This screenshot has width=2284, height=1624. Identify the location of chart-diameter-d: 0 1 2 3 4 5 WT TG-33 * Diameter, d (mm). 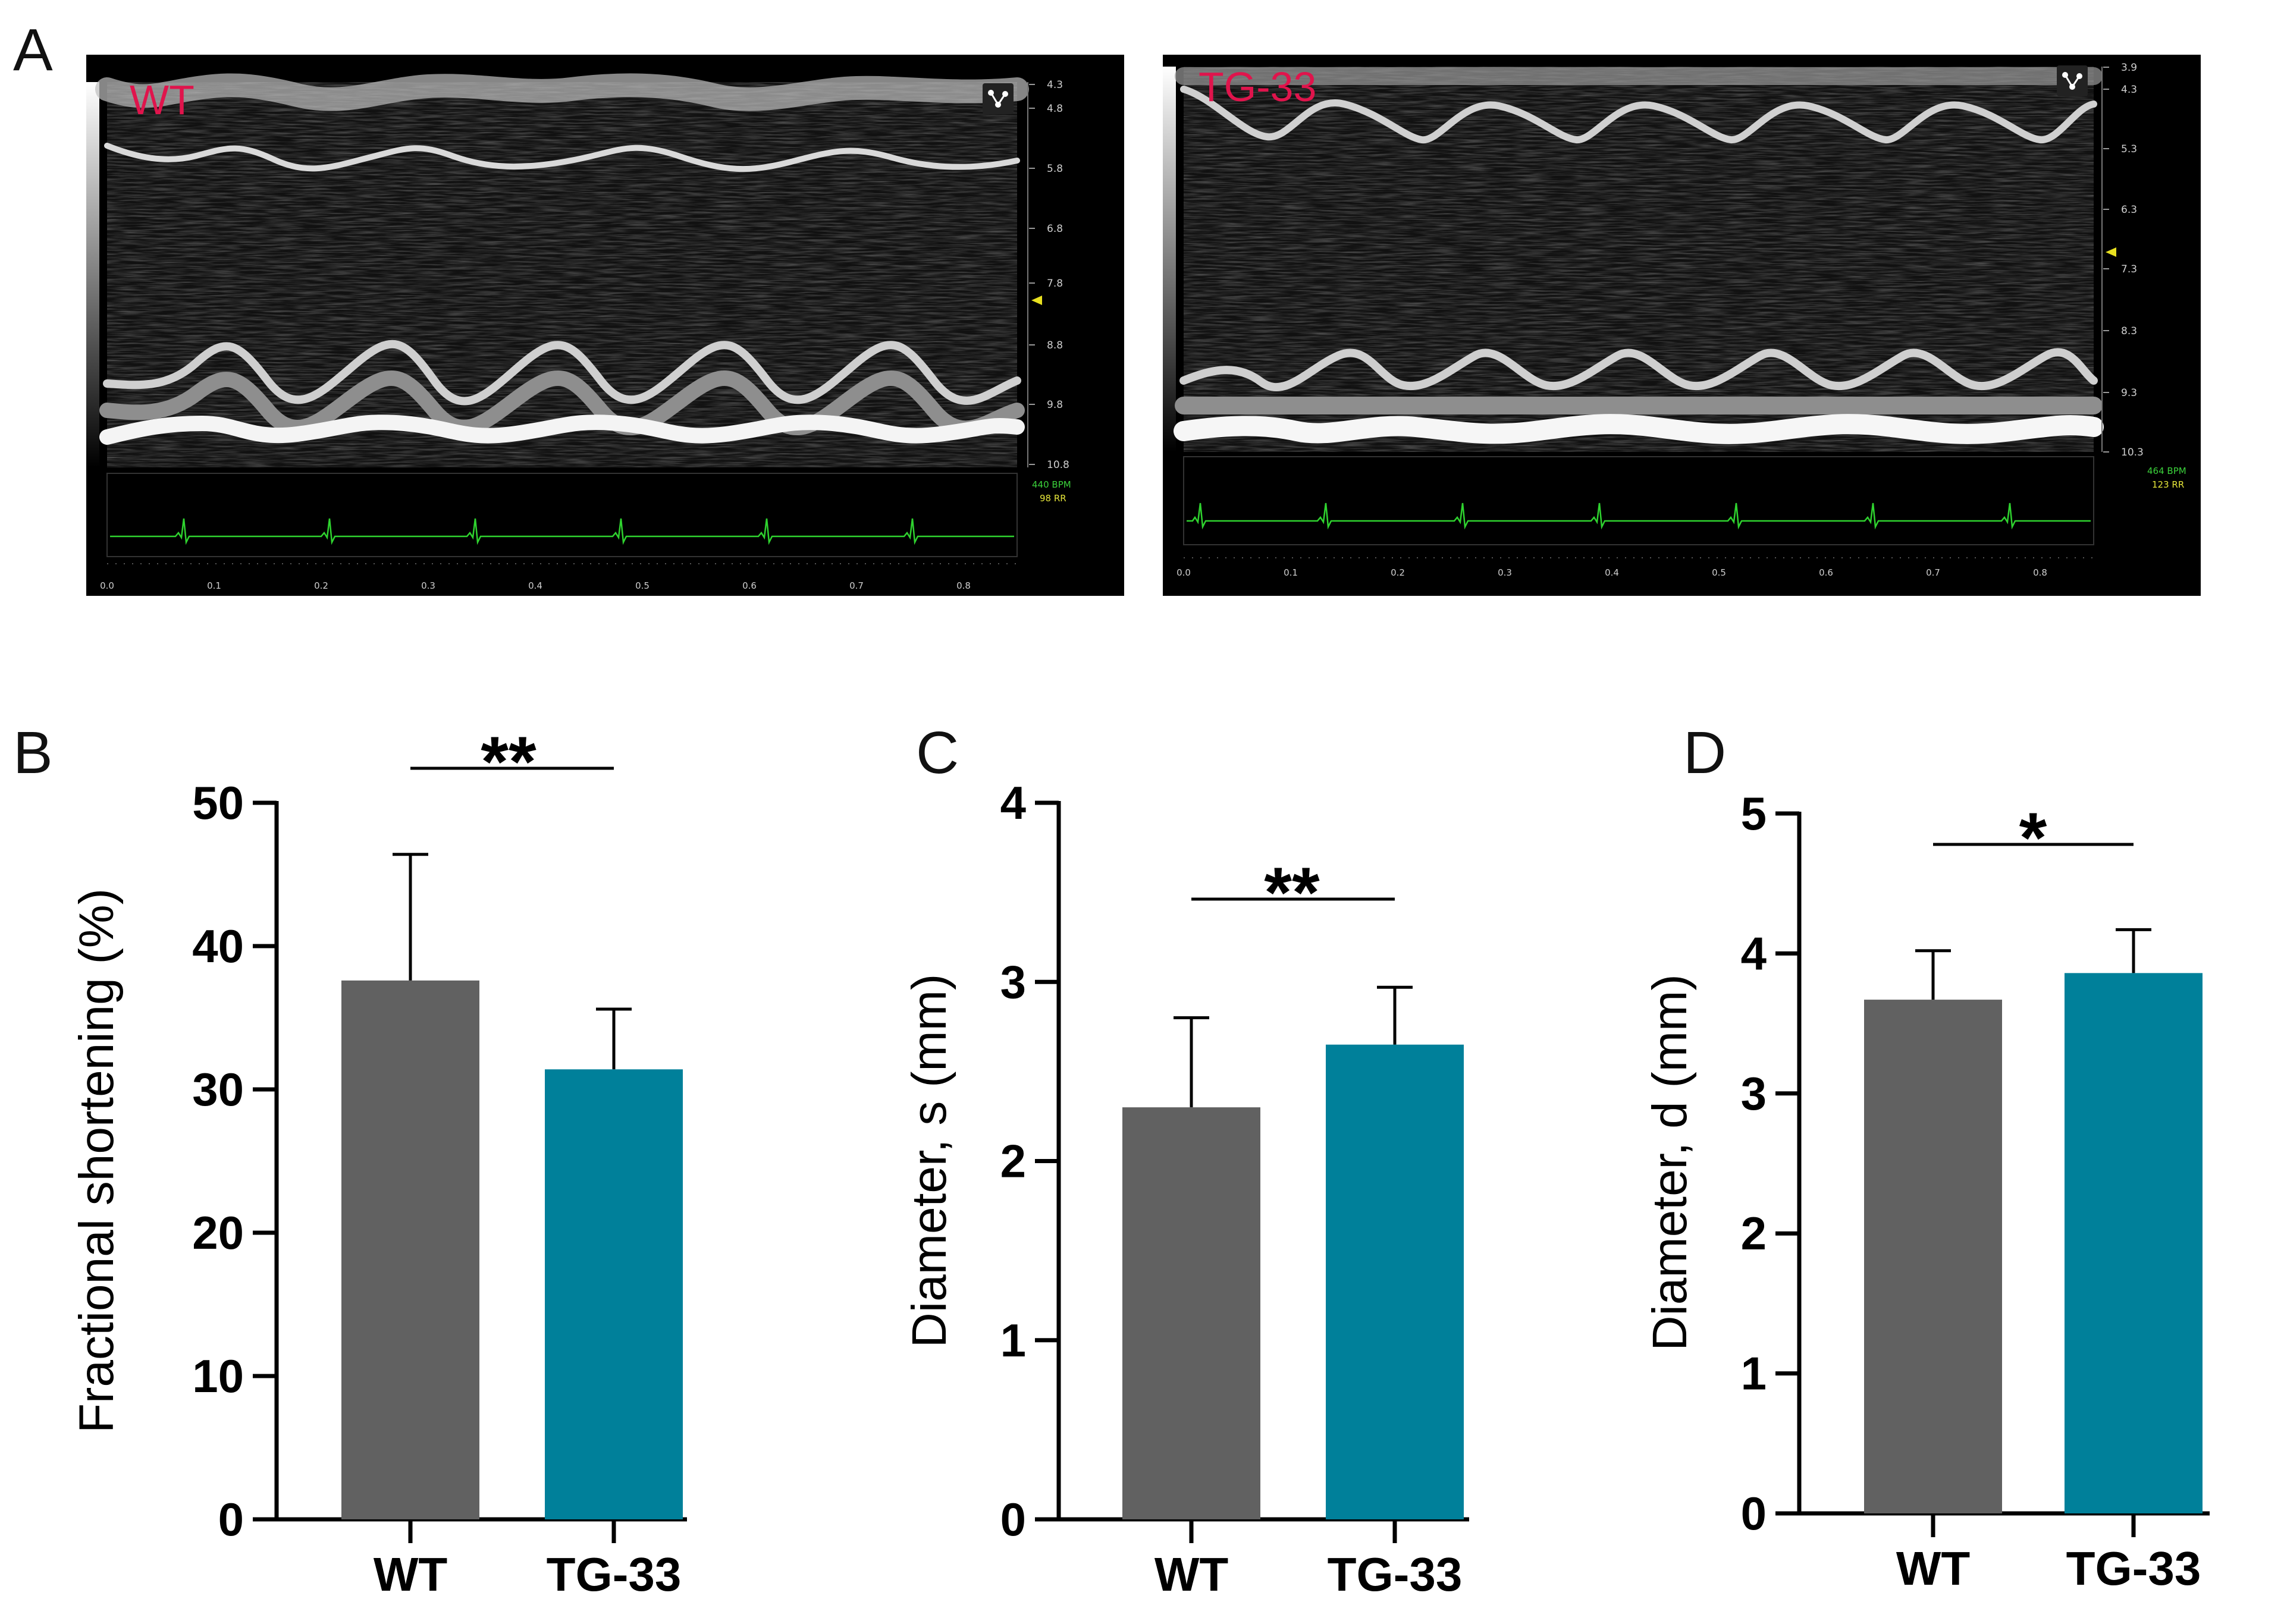
(1927, 1191).